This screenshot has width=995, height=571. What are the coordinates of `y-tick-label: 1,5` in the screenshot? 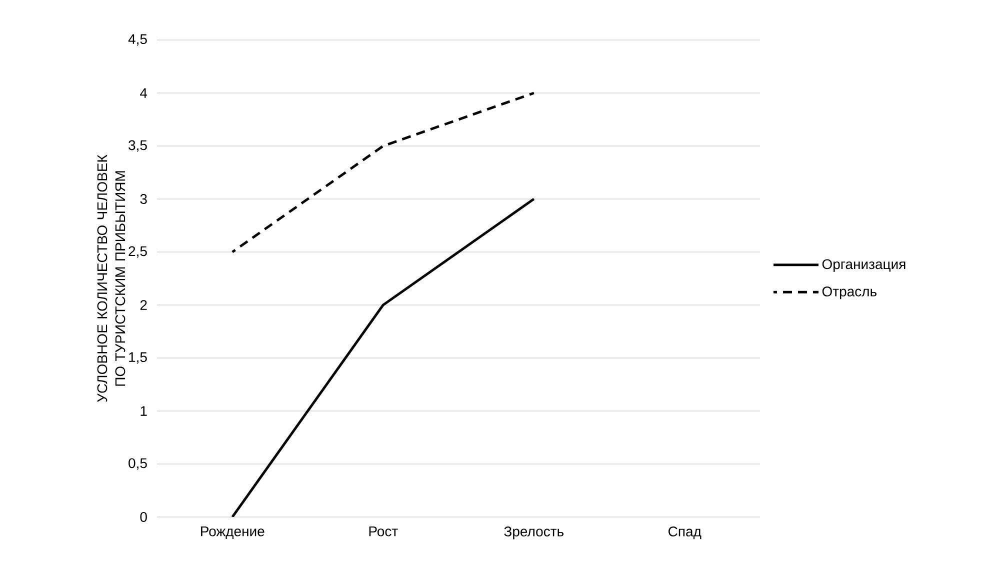 It's located at (138, 358).